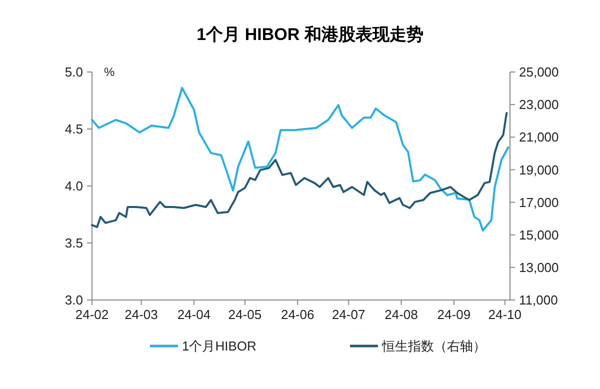 This screenshot has width=600, height=389. What do you see at coordinates (539, 72) in the screenshot?
I see `y2-tick-label: 25,000` at bounding box center [539, 72].